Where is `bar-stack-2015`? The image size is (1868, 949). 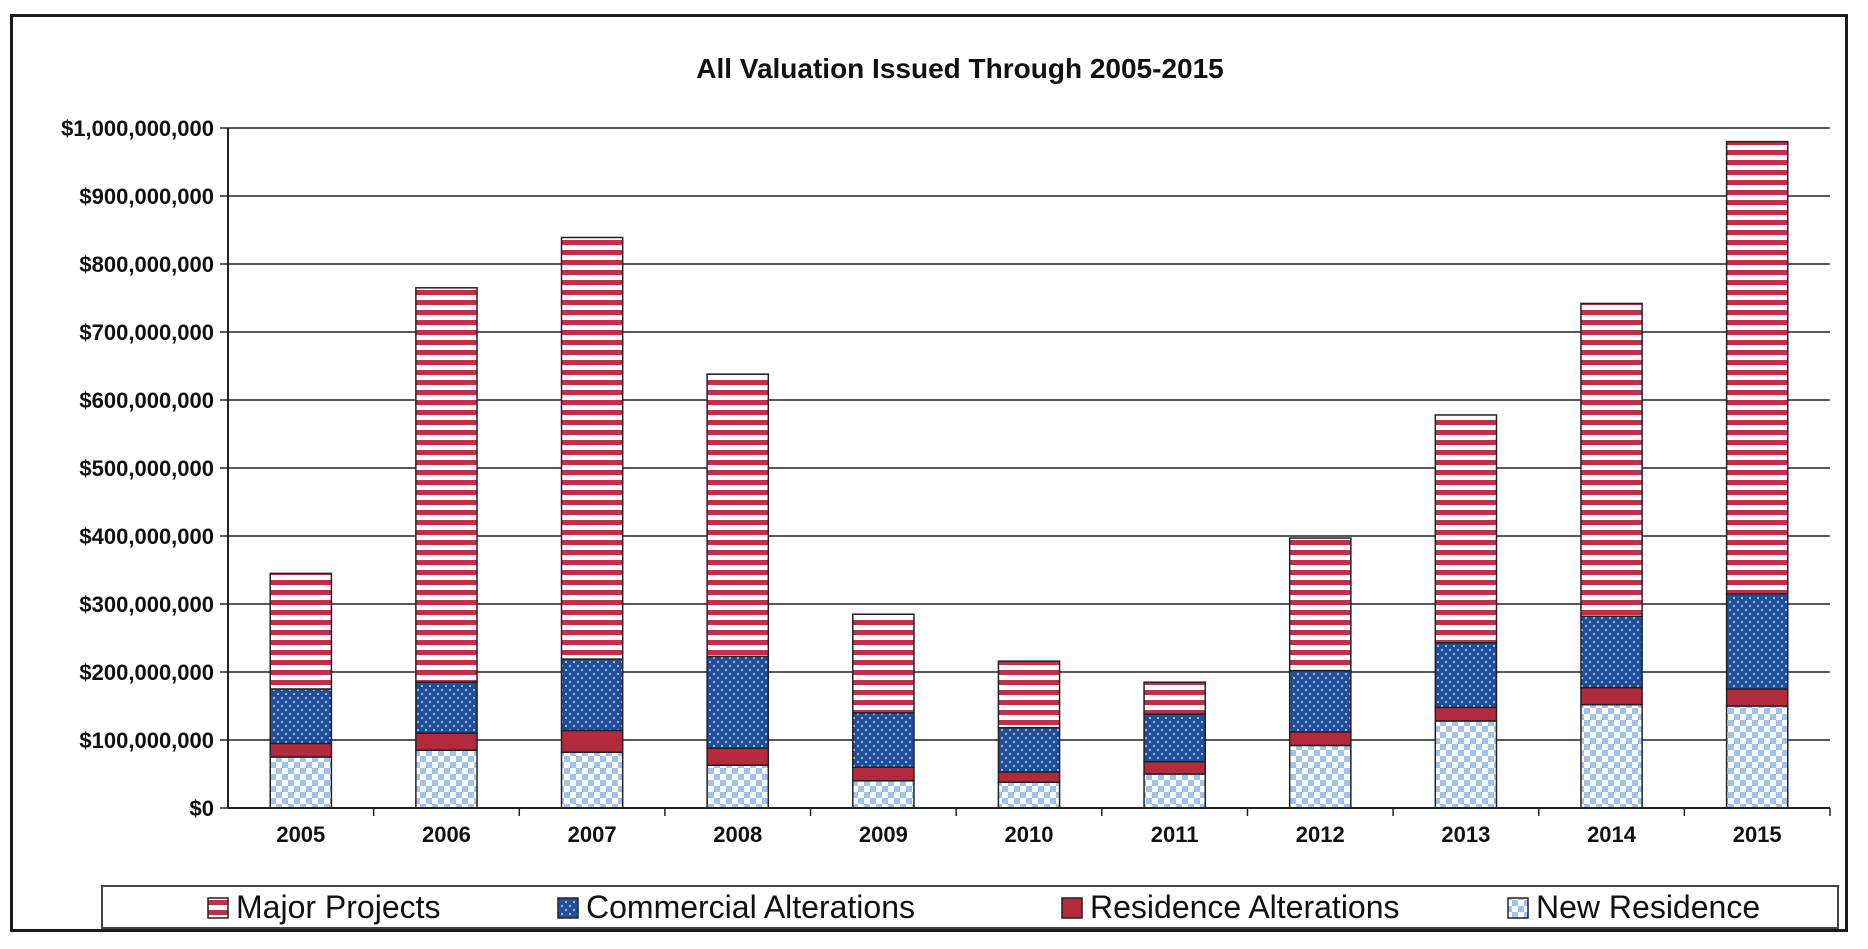 bar-stack-2015 is located at coordinates (1757, 474).